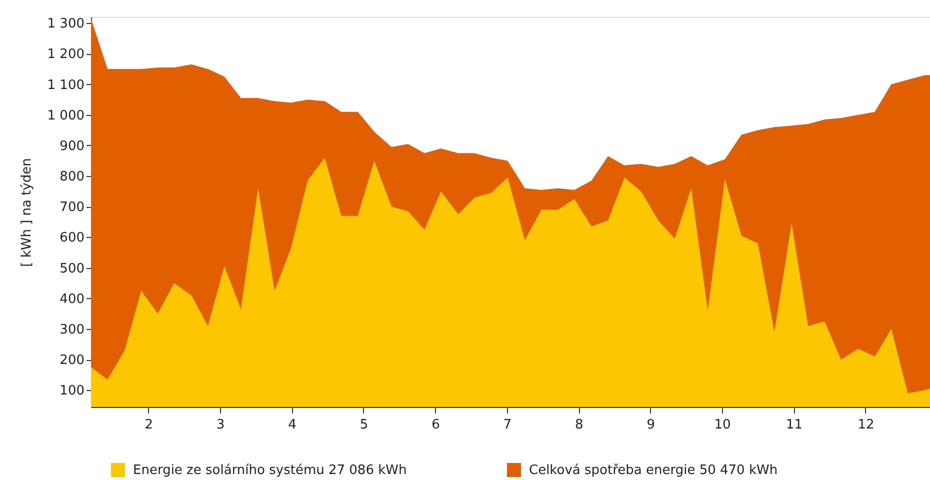 The width and height of the screenshot is (930, 480). I want to click on x-tick-label: 11, so click(794, 425).